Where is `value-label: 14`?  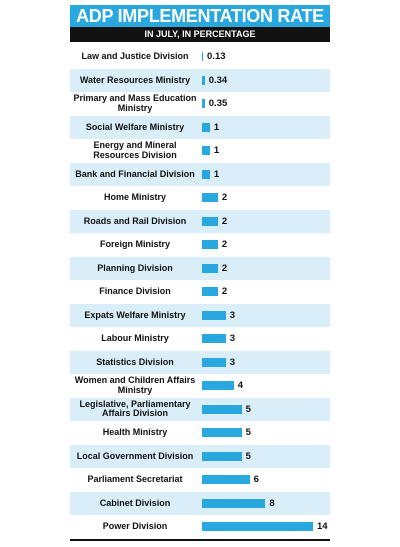
value-label: 14 is located at coordinates (322, 527).